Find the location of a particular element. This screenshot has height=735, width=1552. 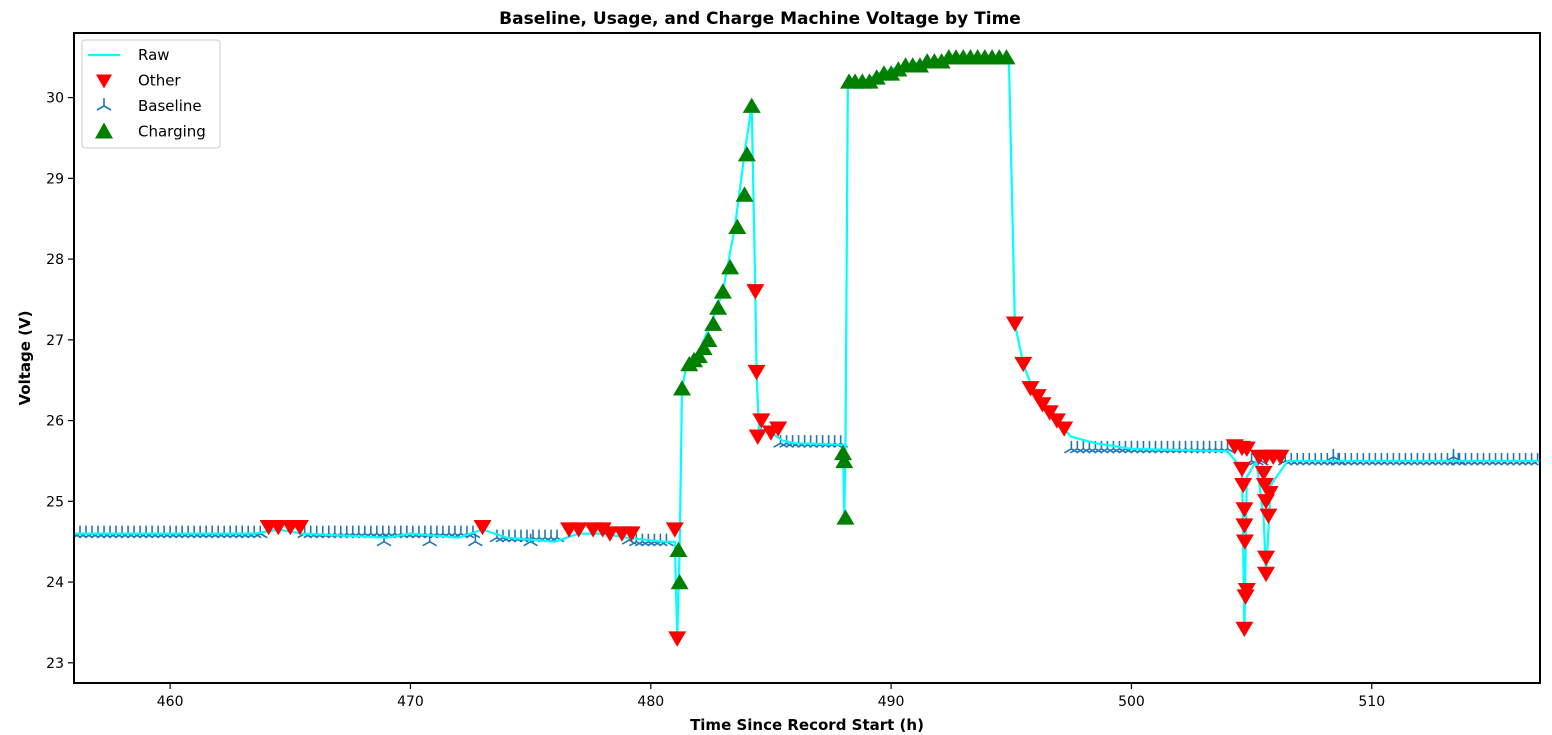

y-tick-label: 23 is located at coordinates (55, 664).